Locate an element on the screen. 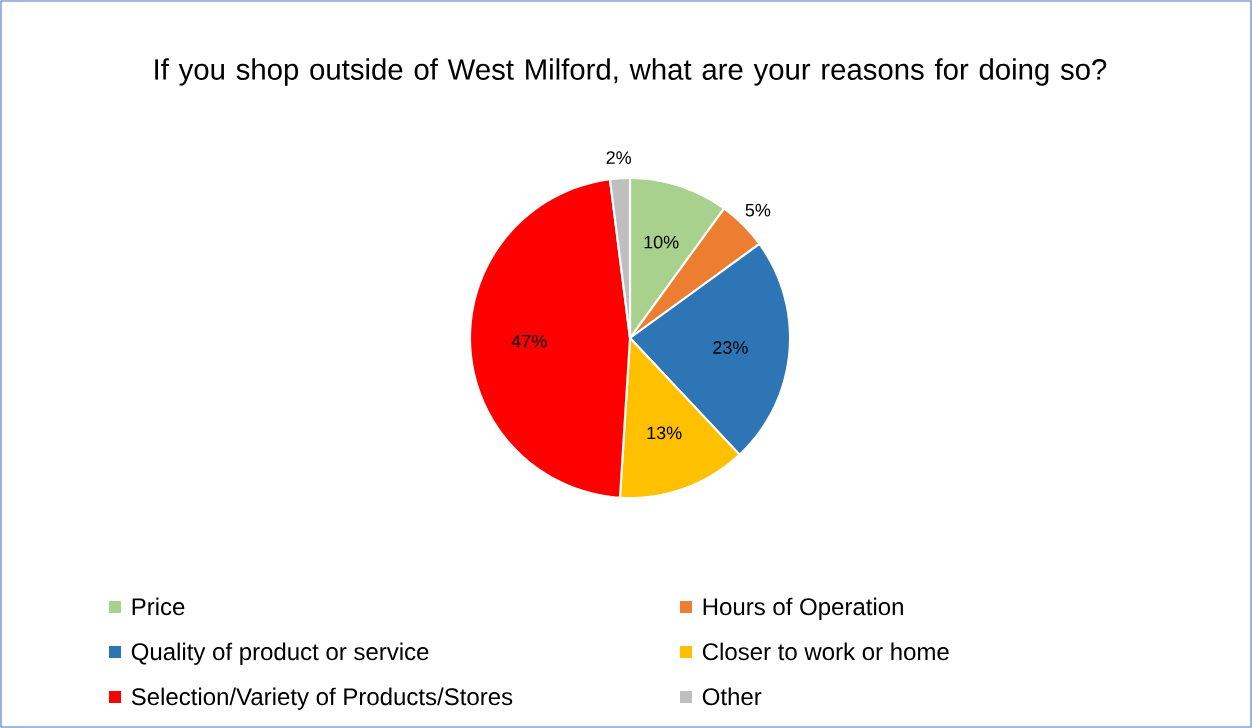 The width and height of the screenshot is (1252, 728). data-label: 47% is located at coordinates (529, 341).